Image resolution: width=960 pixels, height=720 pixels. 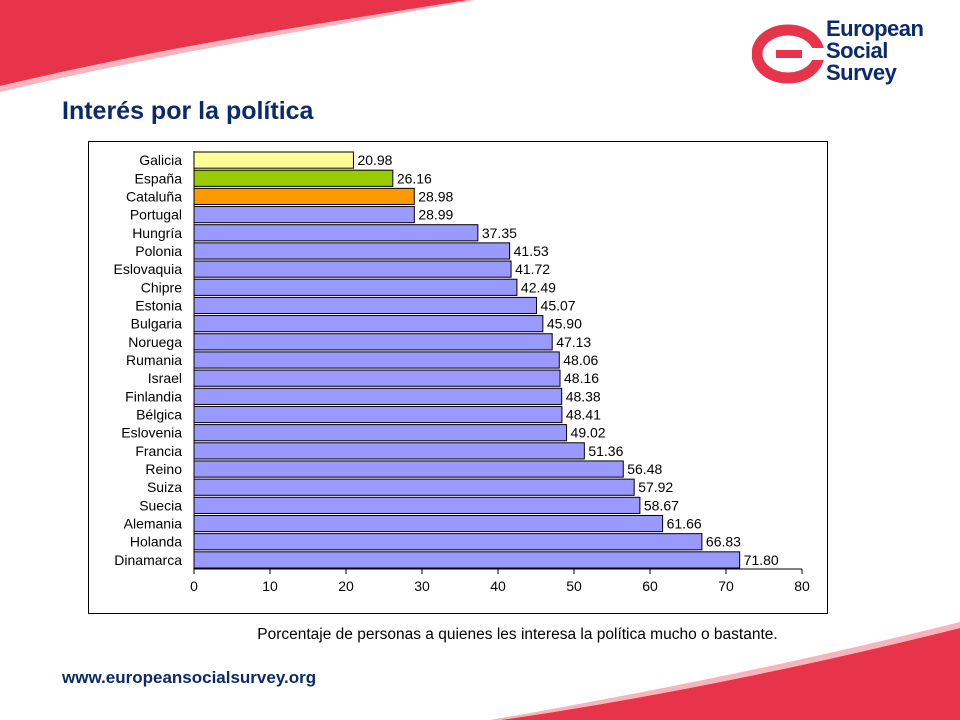 What do you see at coordinates (788, 54) in the screenshot?
I see `ess-logo-icon` at bounding box center [788, 54].